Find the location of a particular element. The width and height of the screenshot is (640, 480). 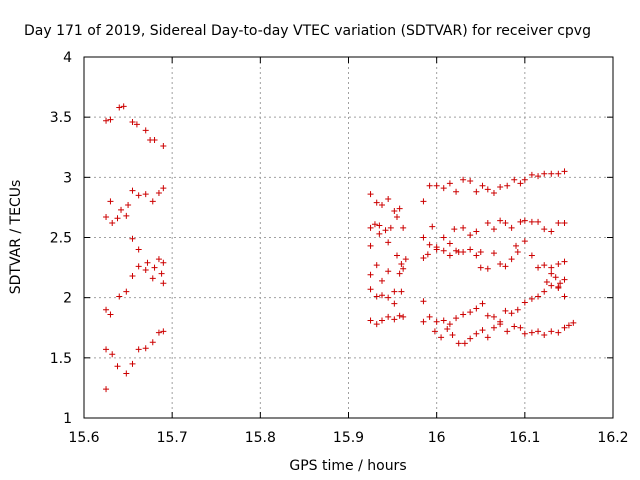

y-axis-label: SDTVAR / TECUs is located at coordinates (16, 237).